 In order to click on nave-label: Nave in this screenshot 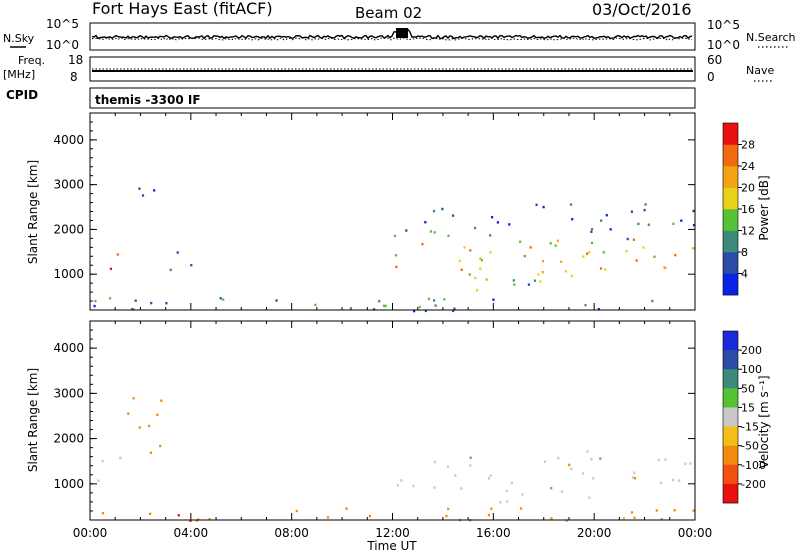, I will do `click(760, 70)`.